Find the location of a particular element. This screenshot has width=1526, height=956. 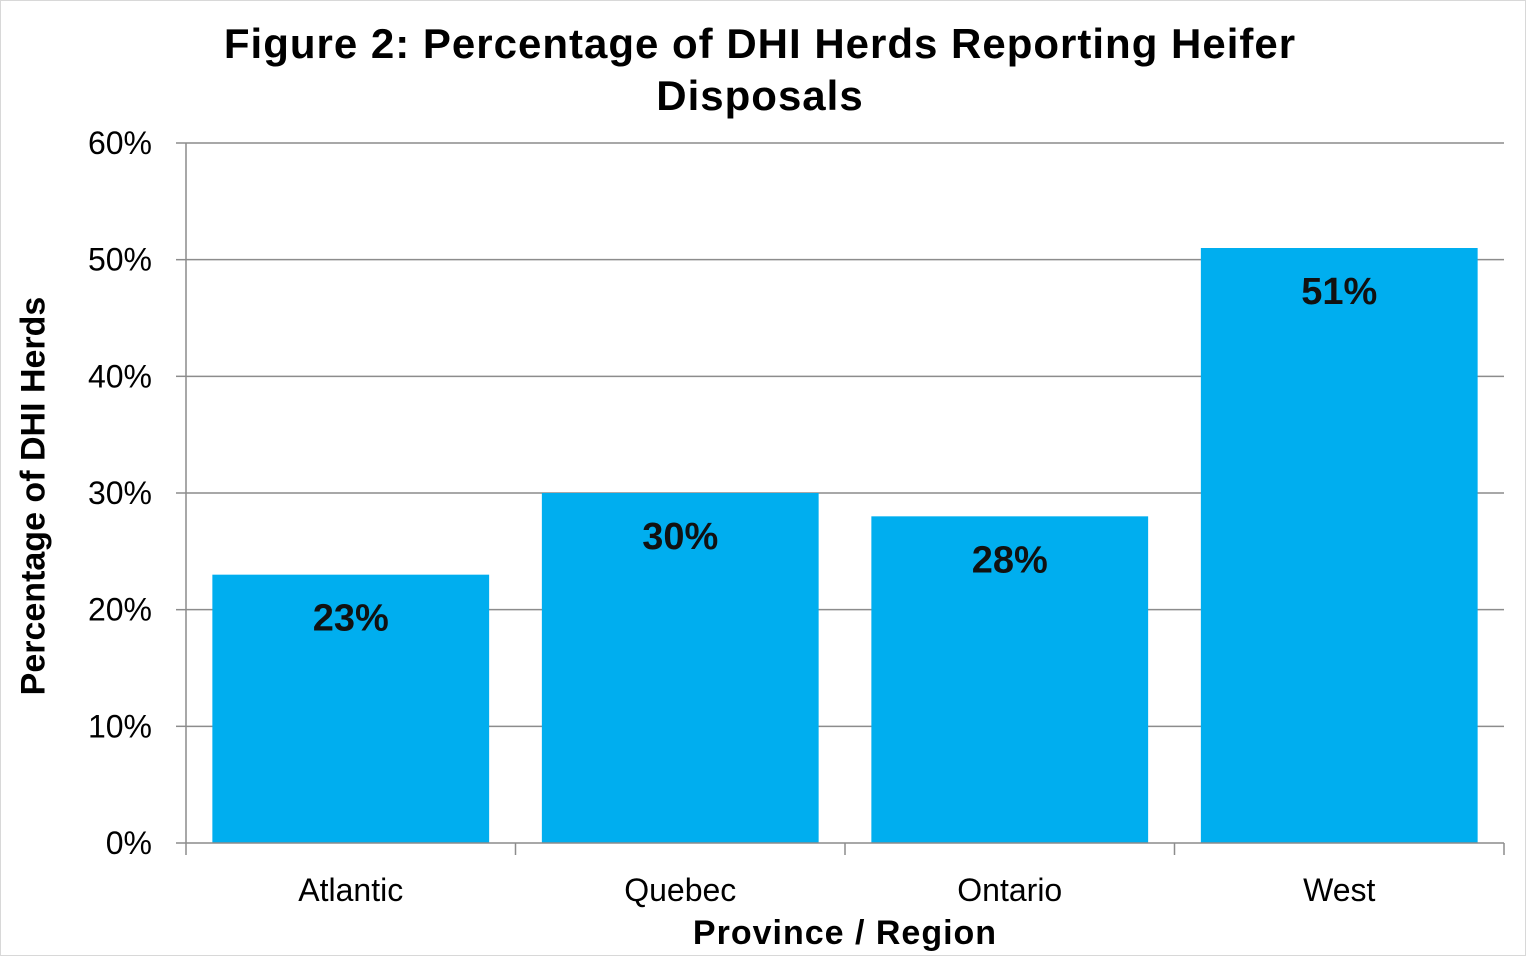

bar-west is located at coordinates (1339, 545).